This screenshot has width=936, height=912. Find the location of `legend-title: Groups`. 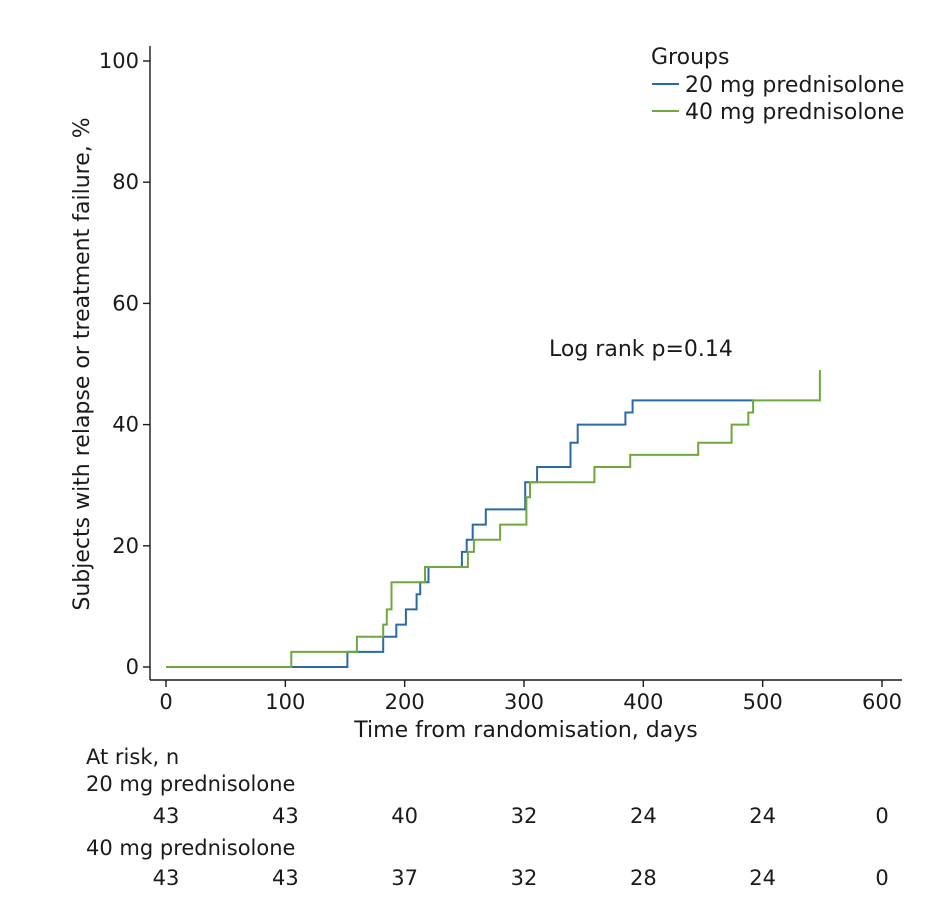

legend-title: Groups is located at coordinates (690, 57).